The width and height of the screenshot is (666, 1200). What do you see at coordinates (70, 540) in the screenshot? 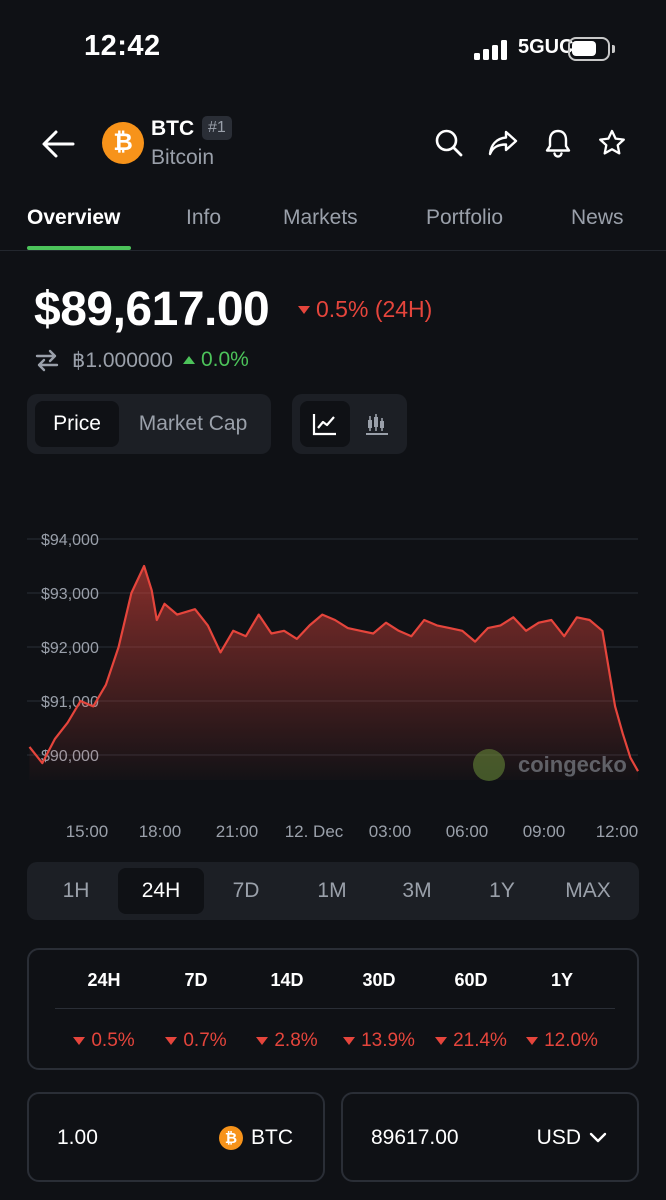
I see `y-tick-label: $94,000` at bounding box center [70, 540].